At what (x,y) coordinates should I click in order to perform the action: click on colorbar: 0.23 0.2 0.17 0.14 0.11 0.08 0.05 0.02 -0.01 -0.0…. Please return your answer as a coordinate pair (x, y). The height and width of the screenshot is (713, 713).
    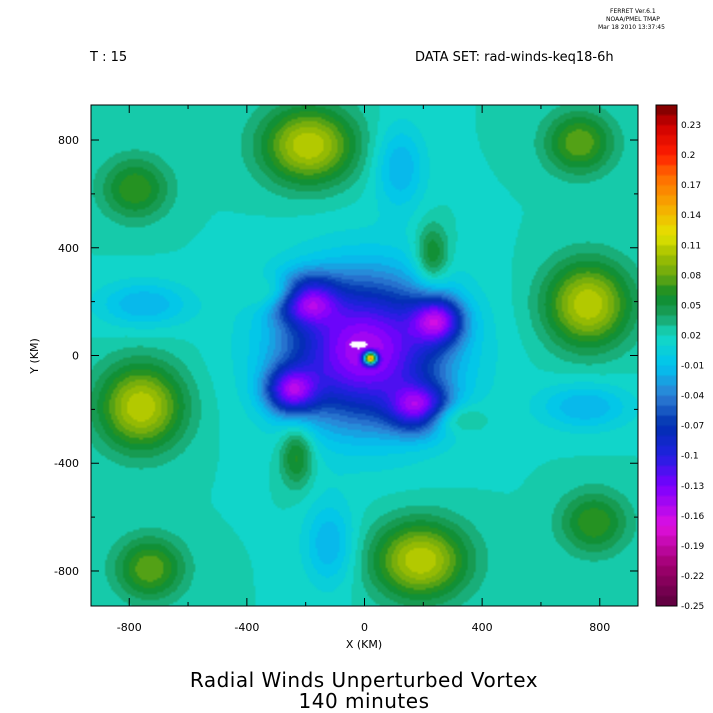
    Looking at the image, I should click on (680, 358).